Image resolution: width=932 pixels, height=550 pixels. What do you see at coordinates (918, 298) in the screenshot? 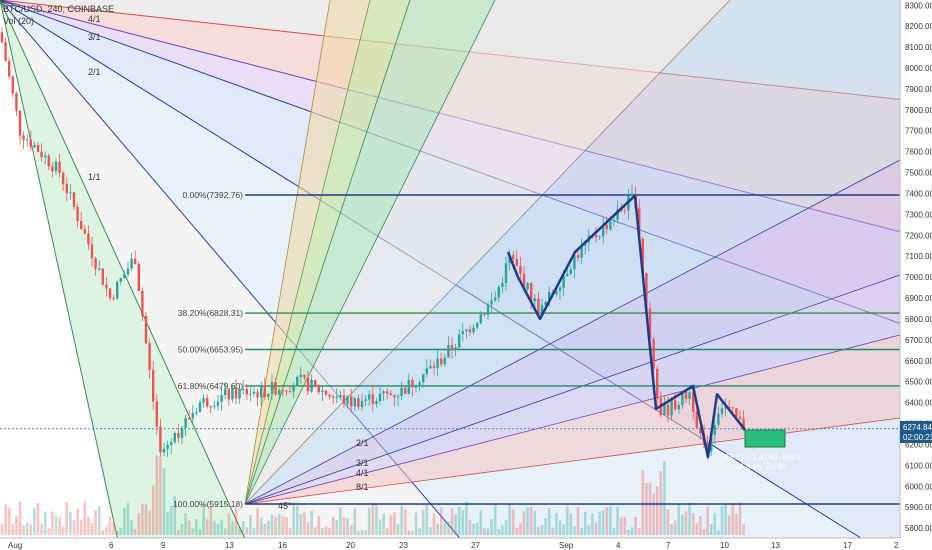
I see `price-tick-label: 6900.00` at bounding box center [918, 298].